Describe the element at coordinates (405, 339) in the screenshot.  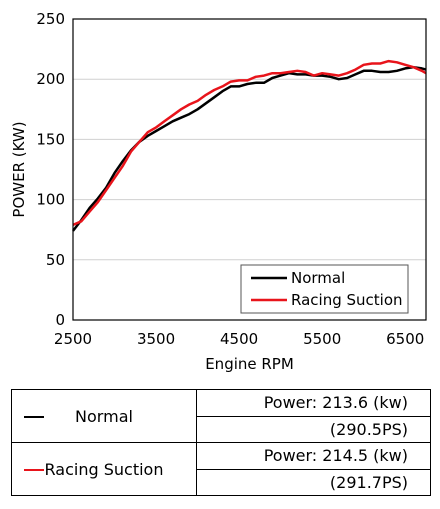
I see `x-tick-label: 6500` at that location.